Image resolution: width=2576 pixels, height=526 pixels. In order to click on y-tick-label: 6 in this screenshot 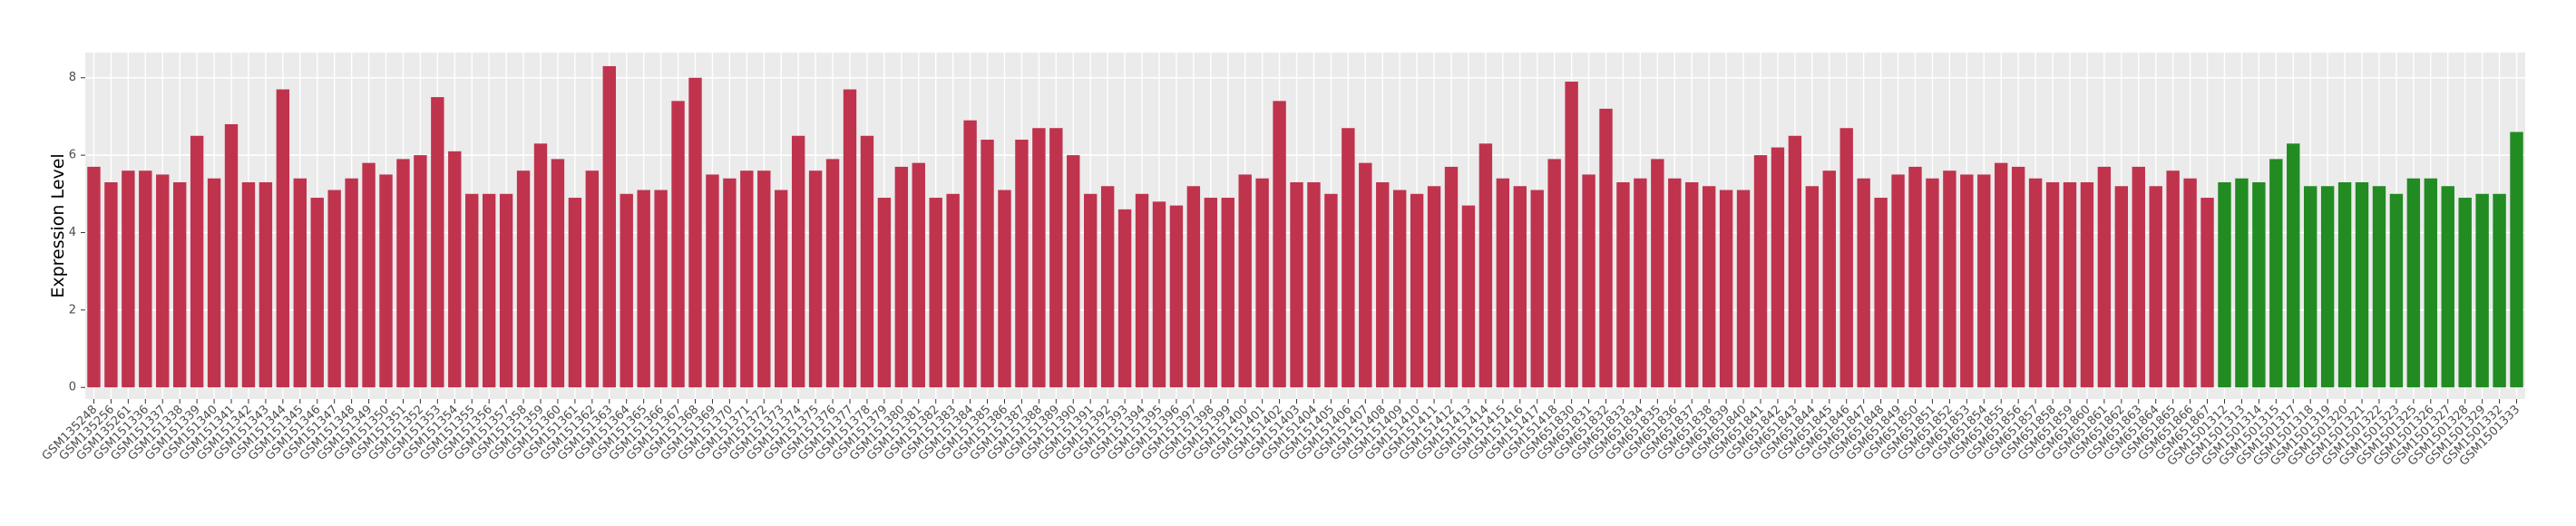, I will do `click(72, 156)`.